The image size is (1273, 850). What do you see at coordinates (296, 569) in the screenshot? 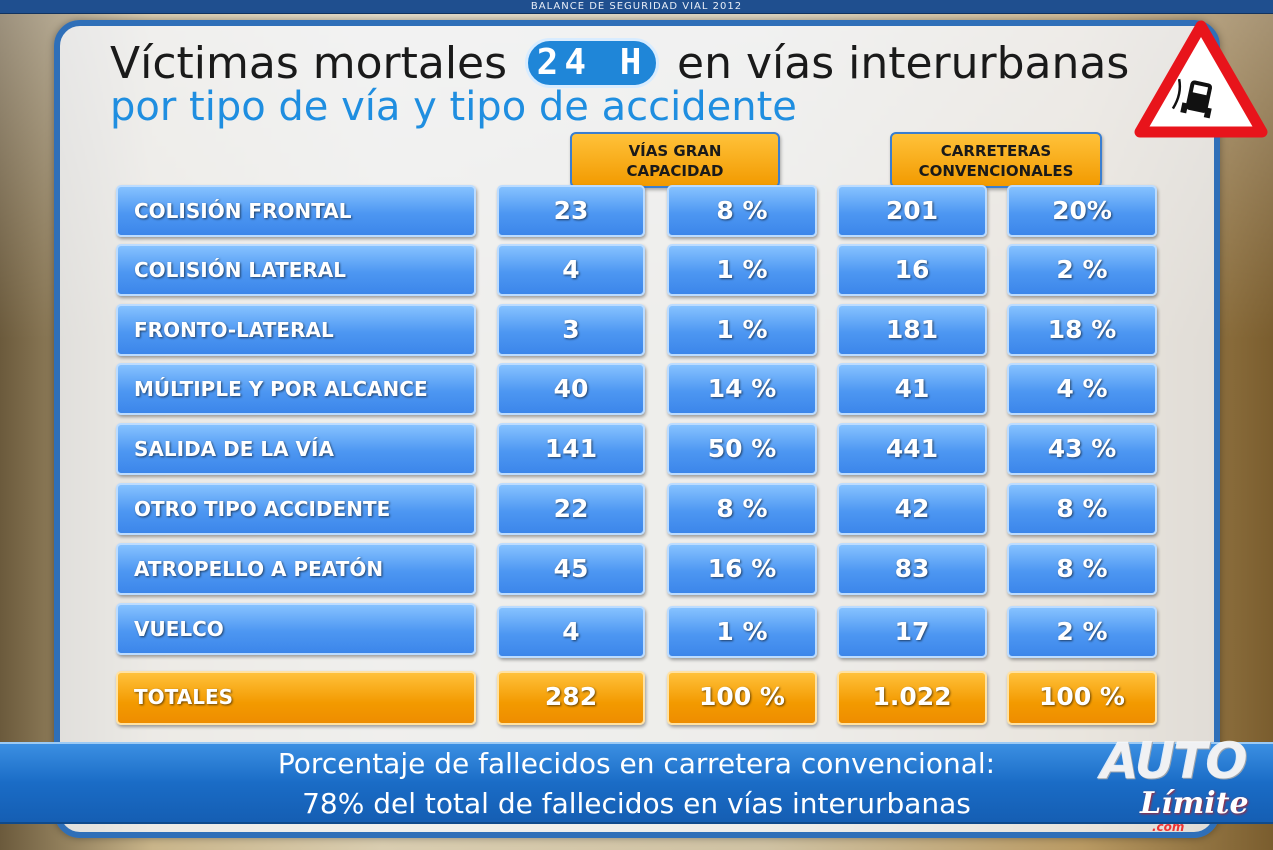
I see `row-label: ATROPELLO A PEATÓN` at bounding box center [296, 569].